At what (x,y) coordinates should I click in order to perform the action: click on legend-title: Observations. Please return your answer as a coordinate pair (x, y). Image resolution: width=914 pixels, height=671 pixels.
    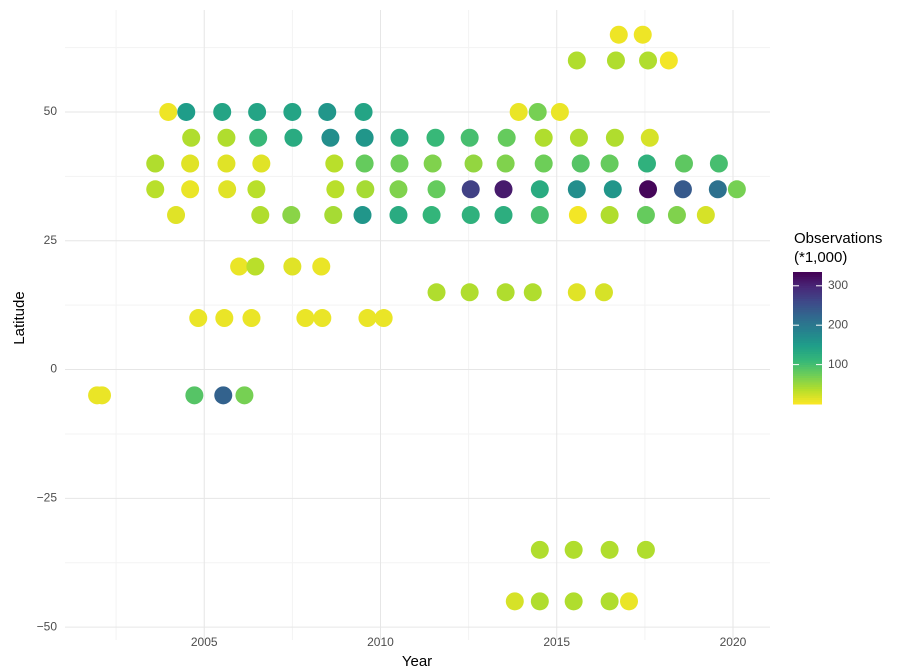
    Looking at the image, I should click on (838, 238).